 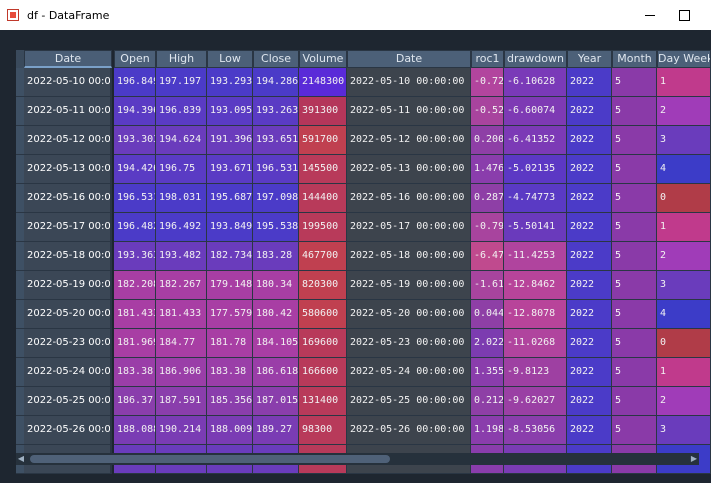 What do you see at coordinates (68, 256) in the screenshot?
I see `row-index-cell: 2022-05-18 00:00:00` at bounding box center [68, 256].